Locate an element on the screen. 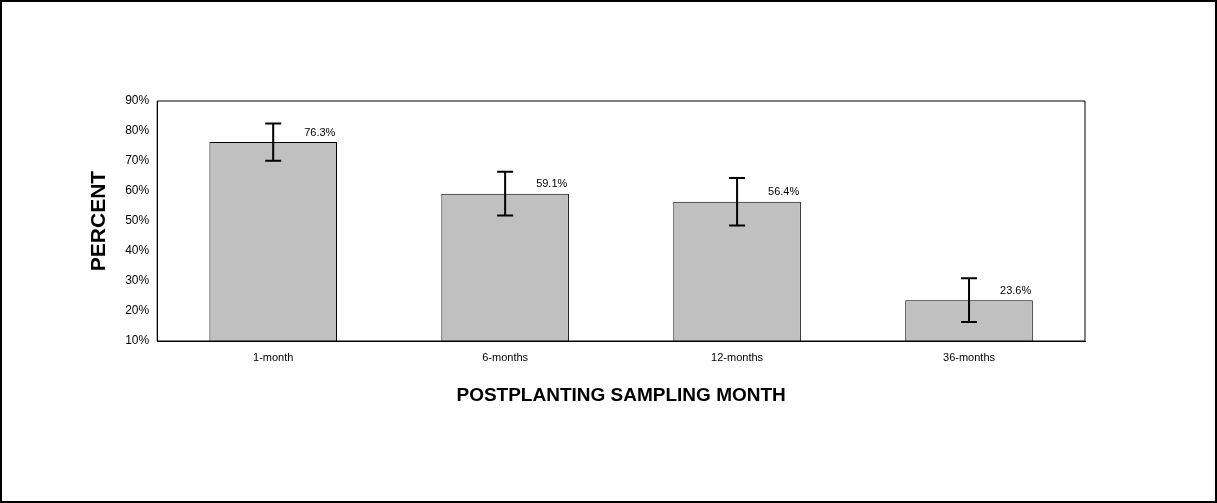  data-label: 23.6% is located at coordinates (1016, 289).